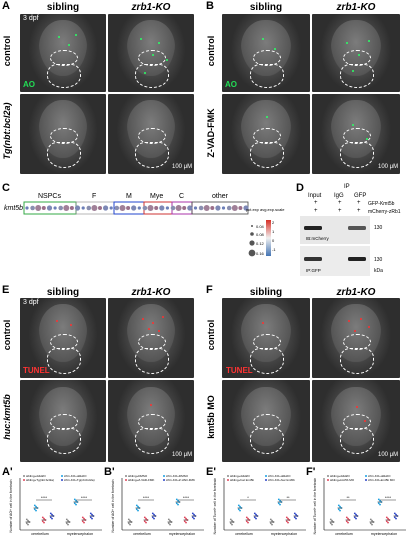  Describe the element at coordinates (113, 505) in the screenshot. I see `y-axis-label: Number of AO+ cell in the forebrain` at that location.